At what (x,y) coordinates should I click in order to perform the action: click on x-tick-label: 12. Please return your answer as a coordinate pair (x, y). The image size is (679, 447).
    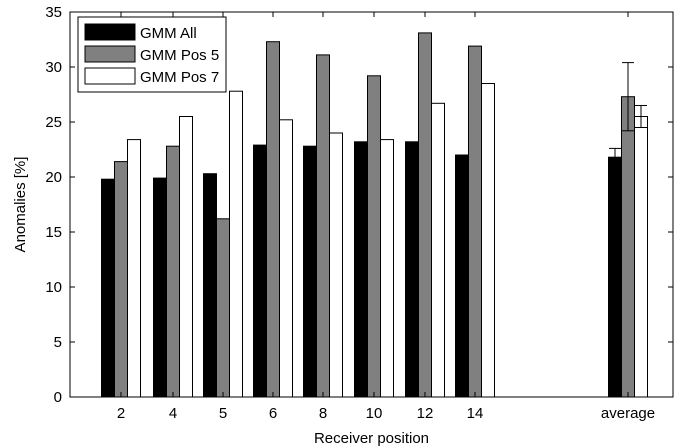
    Looking at the image, I should click on (425, 413).